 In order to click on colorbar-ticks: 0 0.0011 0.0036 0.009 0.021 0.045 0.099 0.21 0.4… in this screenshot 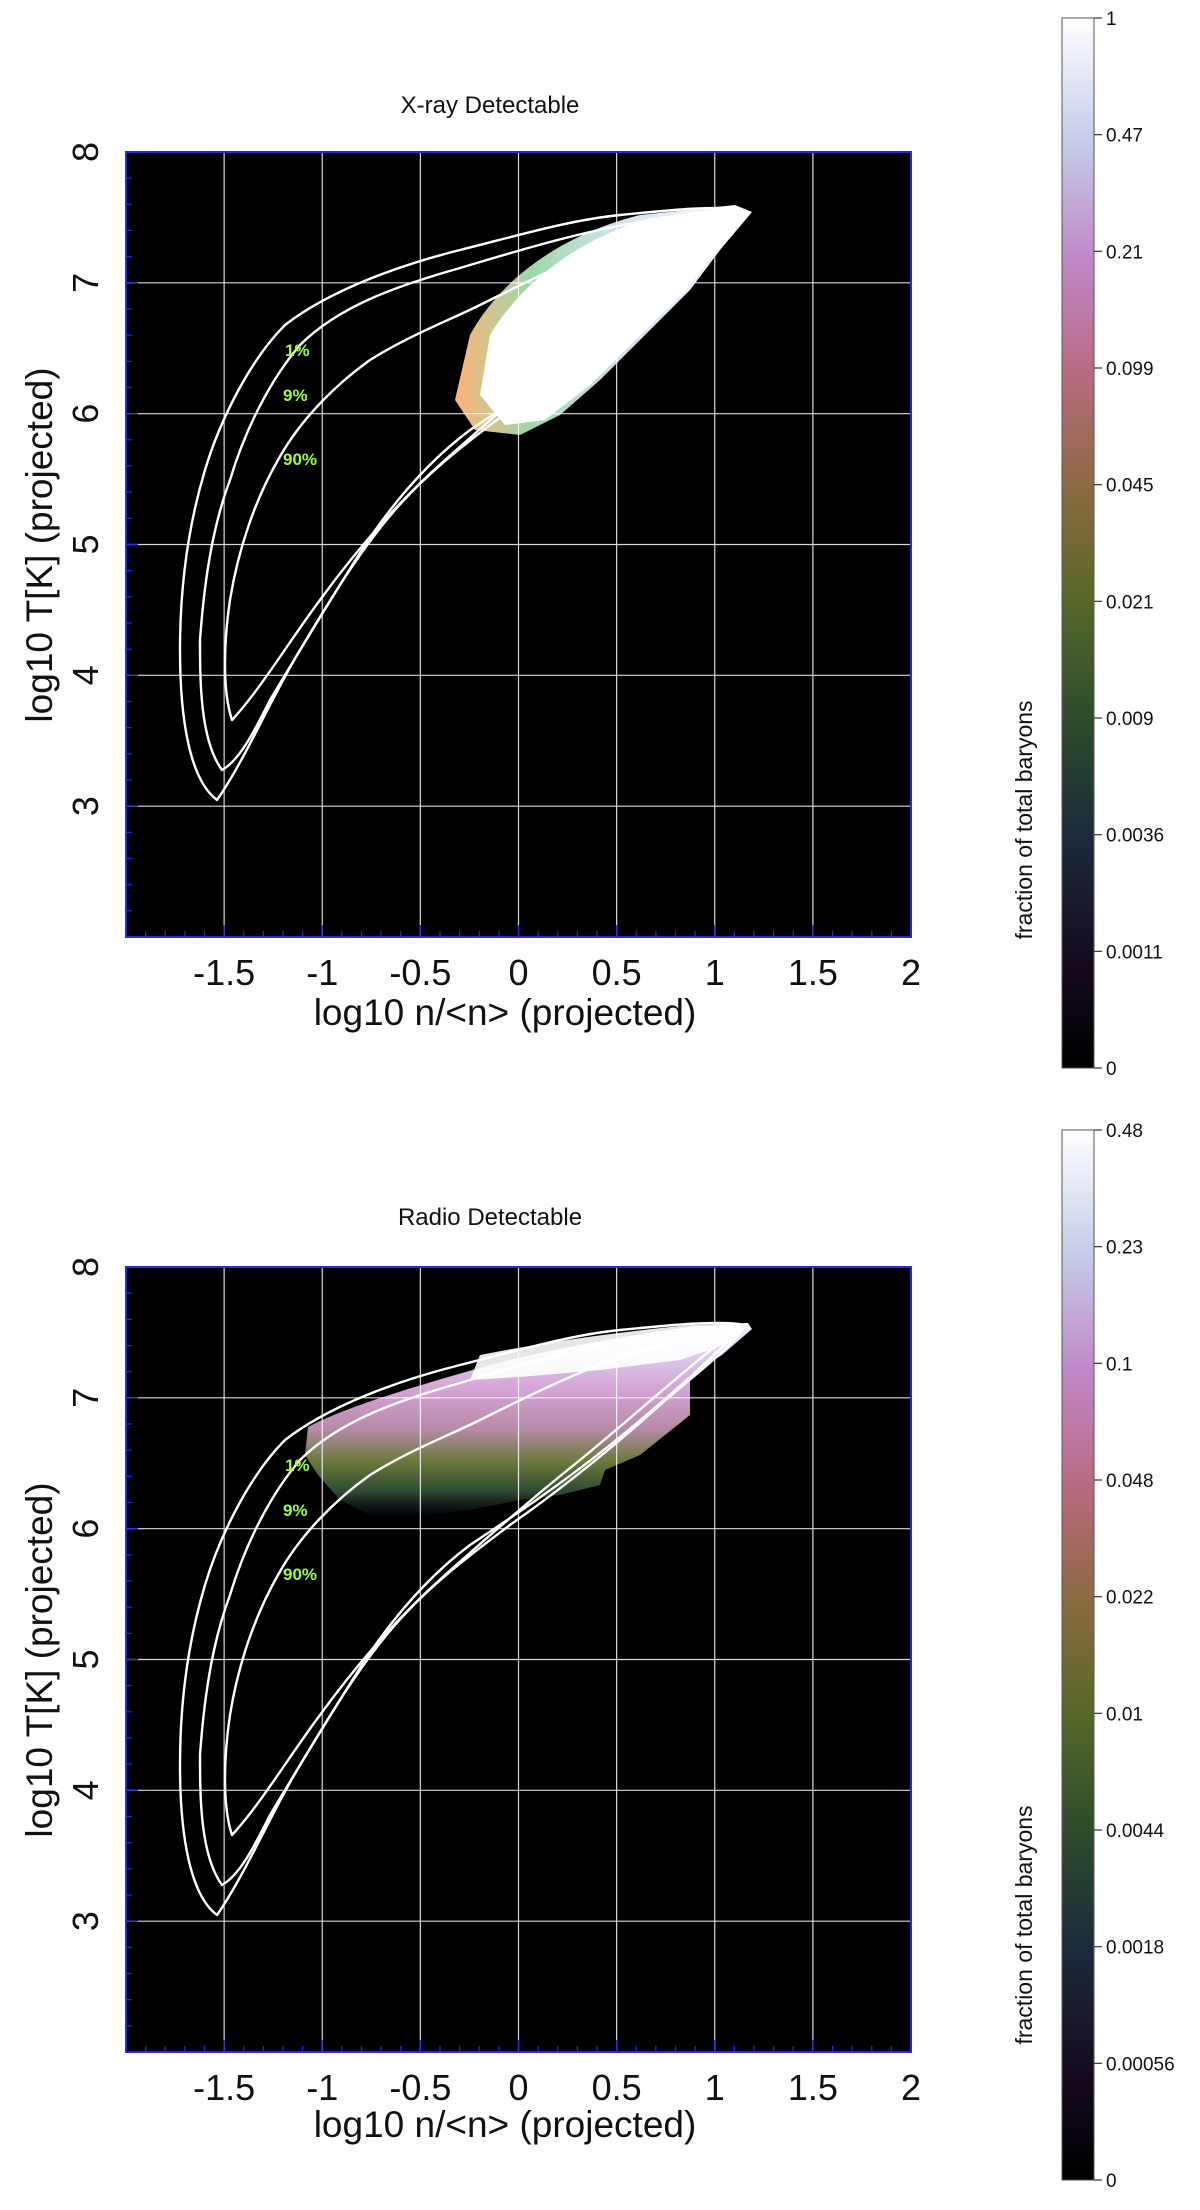, I will do `click(1129, 544)`.